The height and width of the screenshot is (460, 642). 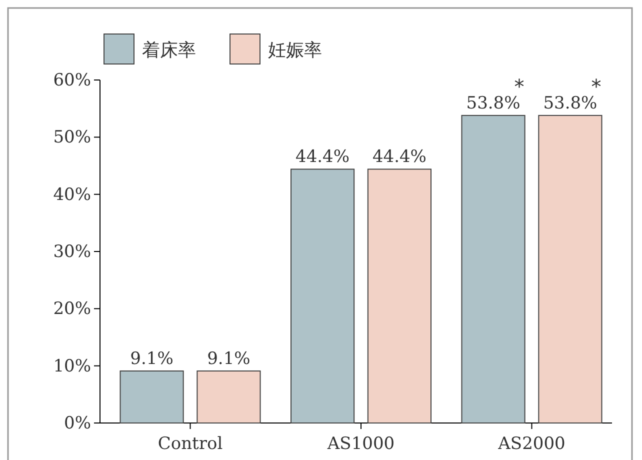 I want to click on y-tick-label: 10%, so click(x=72, y=366).